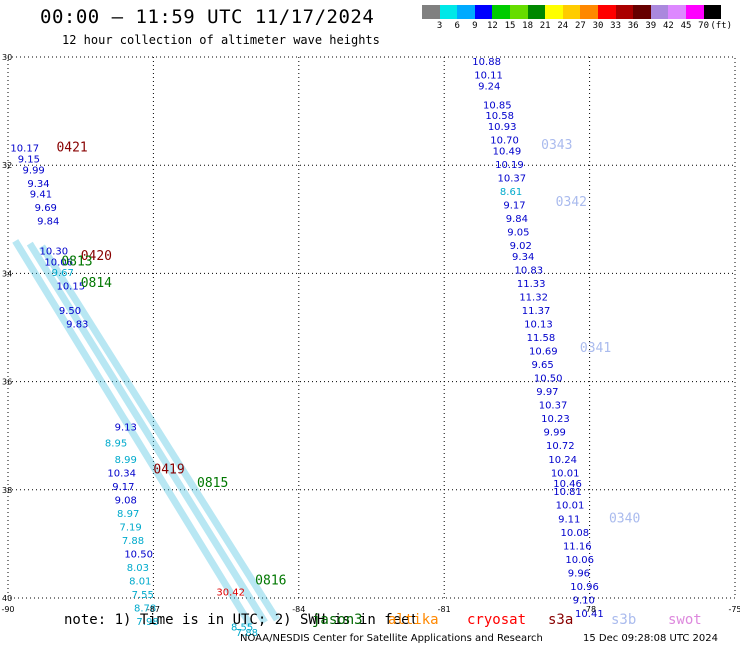  I want to click on wave-height-value: 10.85, so click(497, 105).